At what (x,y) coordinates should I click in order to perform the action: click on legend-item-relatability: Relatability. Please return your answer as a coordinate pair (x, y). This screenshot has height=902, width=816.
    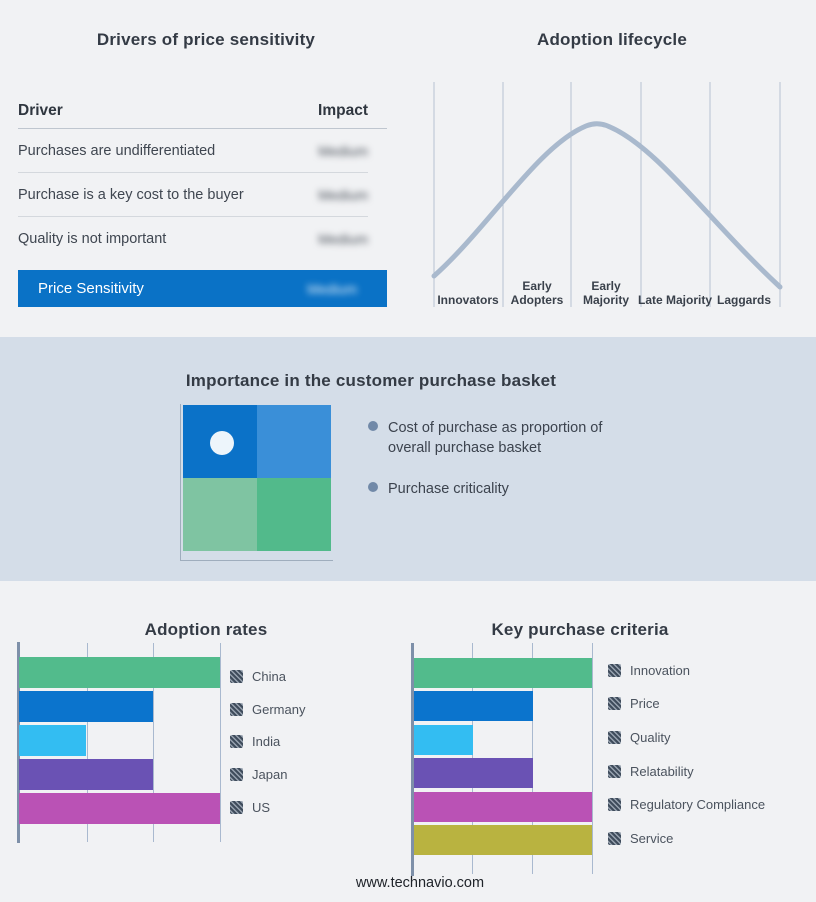
    Looking at the image, I should click on (651, 771).